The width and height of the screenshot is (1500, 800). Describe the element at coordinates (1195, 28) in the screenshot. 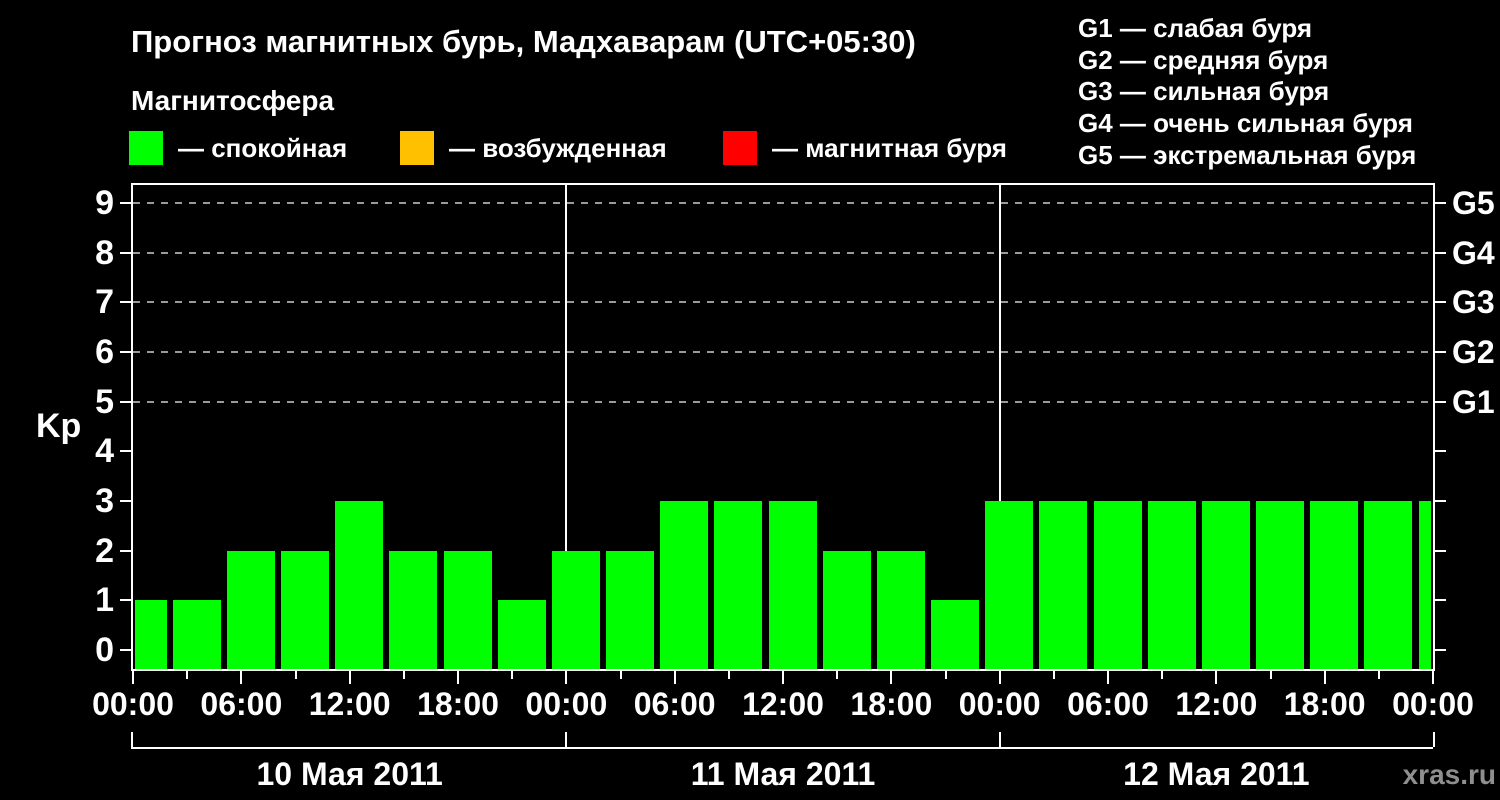

I see `g-scale-legend-line: G1 — слабая буря` at that location.